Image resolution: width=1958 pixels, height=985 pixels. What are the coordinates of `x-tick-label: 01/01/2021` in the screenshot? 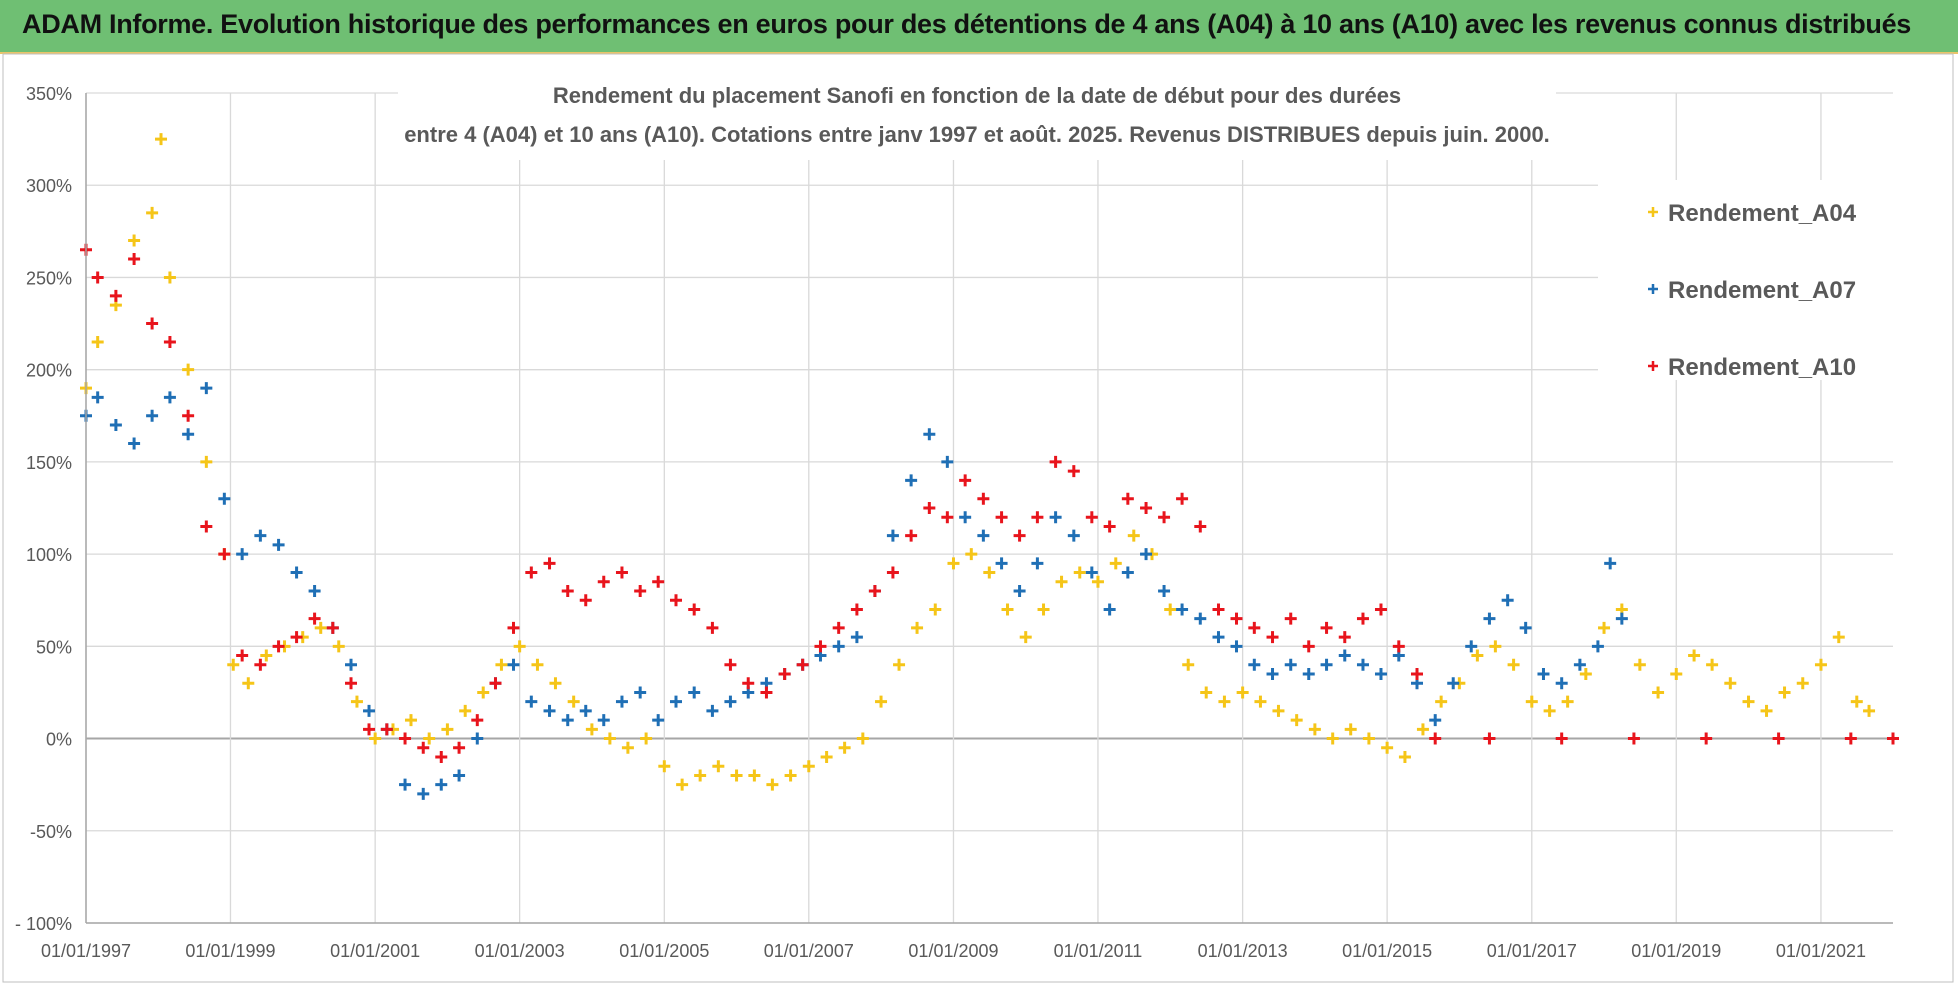 It's located at (1821, 951).